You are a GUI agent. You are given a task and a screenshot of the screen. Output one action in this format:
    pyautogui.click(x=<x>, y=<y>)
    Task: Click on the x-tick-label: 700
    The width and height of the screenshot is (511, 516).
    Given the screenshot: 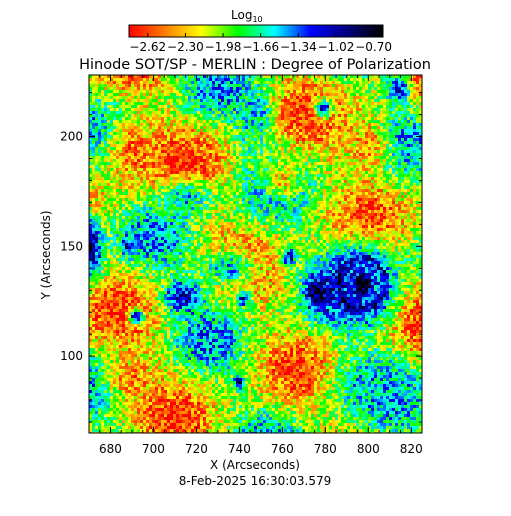 What is the action you would take?
    pyautogui.click(x=153, y=449)
    